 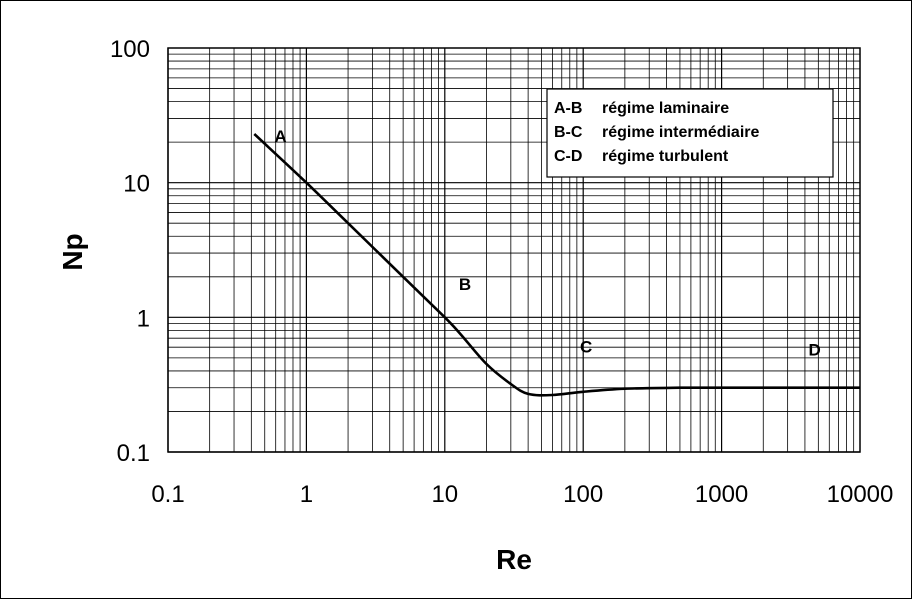 What do you see at coordinates (583, 494) in the screenshot?
I see `x-tick-label: 100` at bounding box center [583, 494].